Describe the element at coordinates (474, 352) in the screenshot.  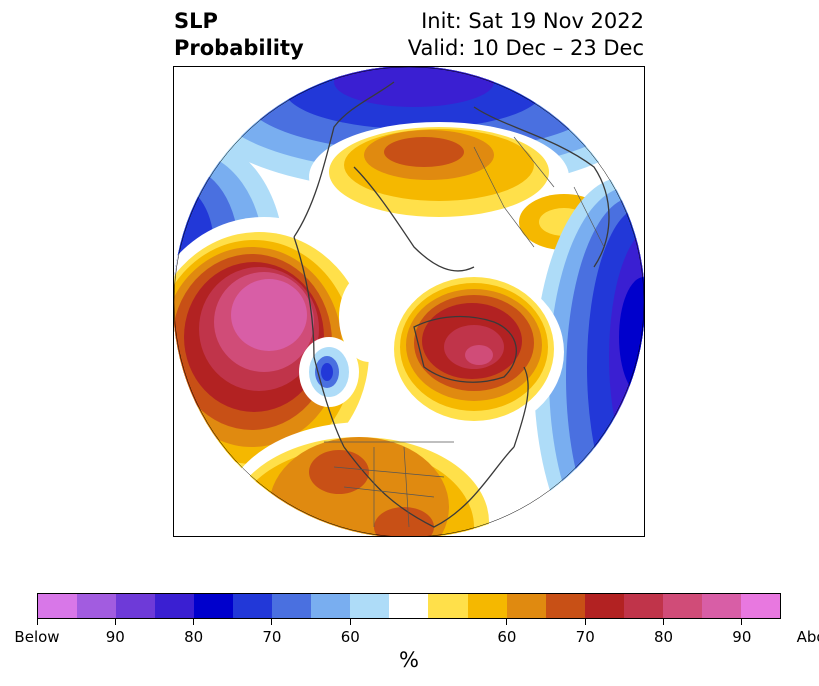
I see `greenland-high-contours` at that location.